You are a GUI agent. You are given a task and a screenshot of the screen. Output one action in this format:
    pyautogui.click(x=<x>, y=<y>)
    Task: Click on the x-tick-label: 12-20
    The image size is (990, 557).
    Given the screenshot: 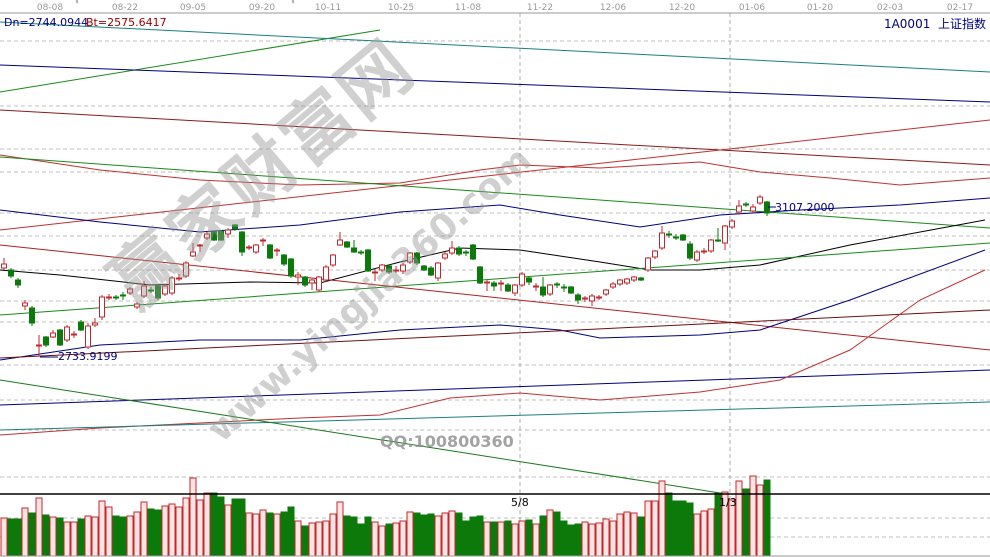 What is the action you would take?
    pyautogui.click(x=682, y=8)
    